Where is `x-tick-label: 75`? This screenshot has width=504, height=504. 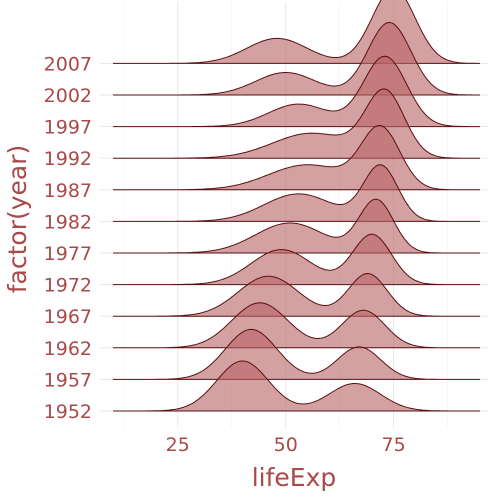
x-tick-label: 75 is located at coordinates (394, 445).